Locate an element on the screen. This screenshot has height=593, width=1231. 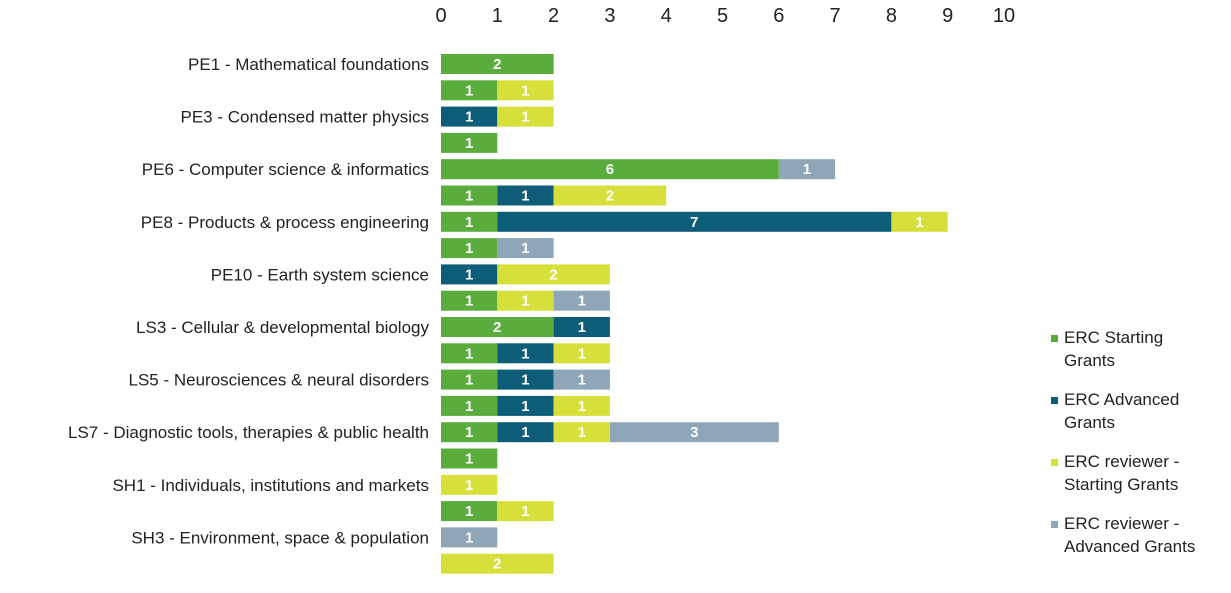
x-tick-label: 6 is located at coordinates (778, 16).